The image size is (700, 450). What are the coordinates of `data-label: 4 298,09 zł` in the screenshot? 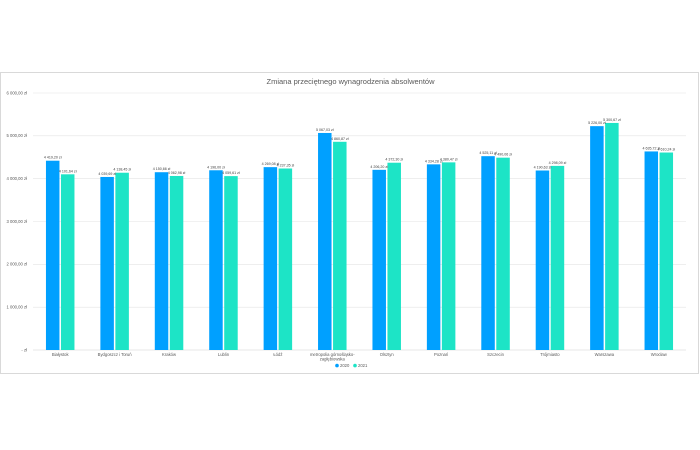 It's located at (558, 163).